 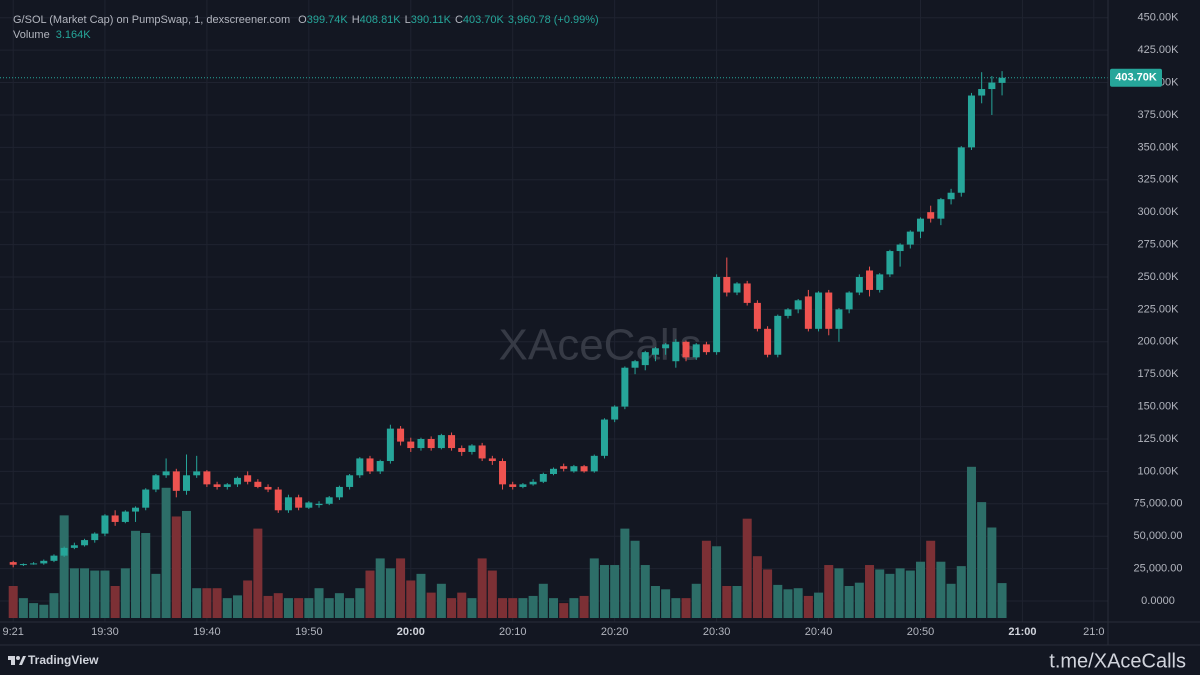 I want to click on y-tick-label: 50,000.00, so click(x=1158, y=536).